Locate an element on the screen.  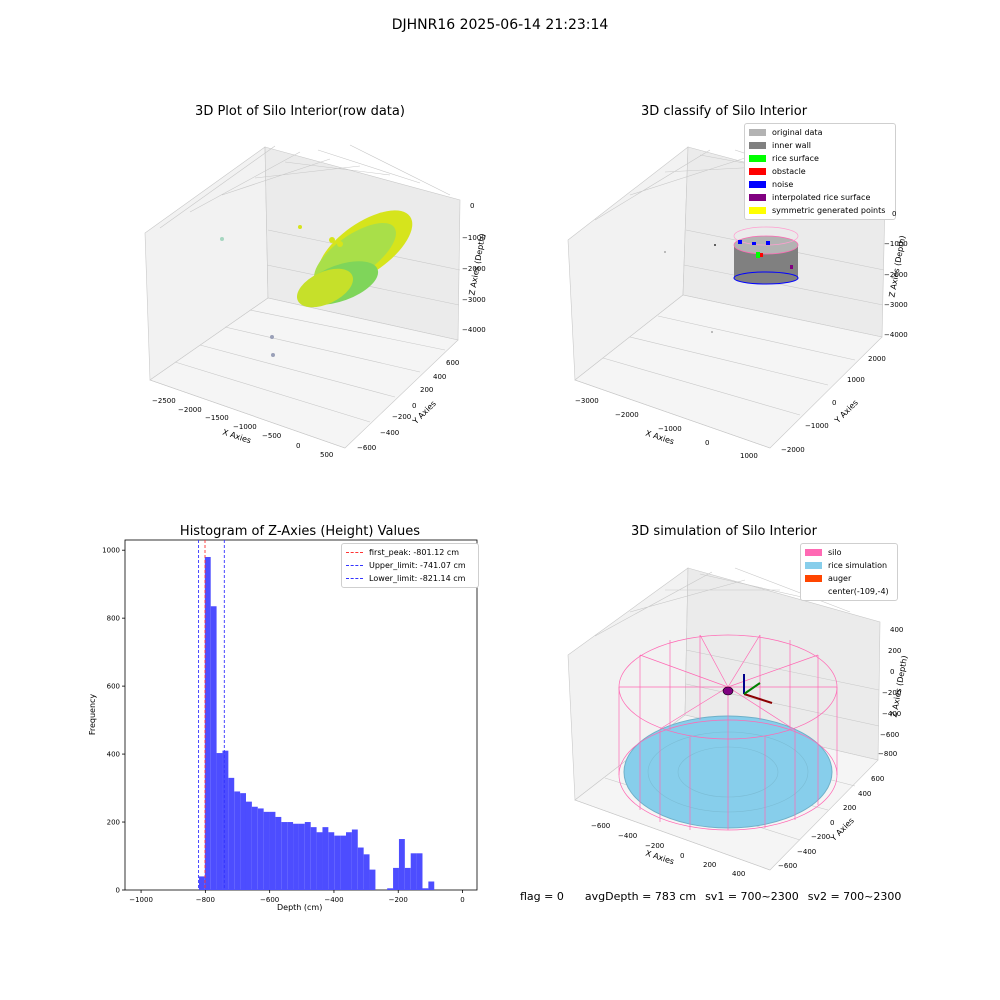
avg-depth-text: avgDepth = 783 cm is located at coordinates (640, 896).